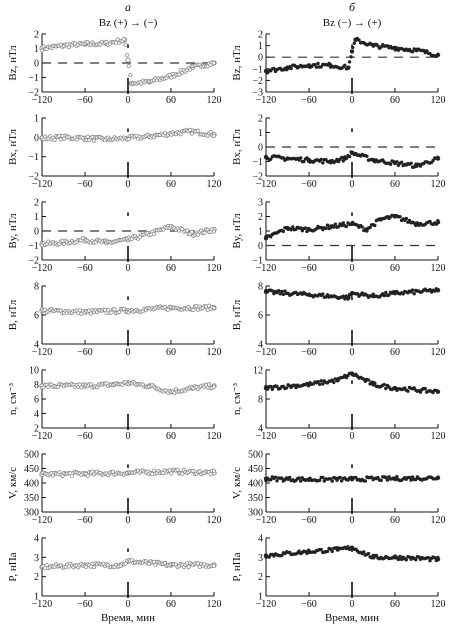 This screenshot has width=450, height=630. What do you see at coordinates (128, 60) in the screenshot?
I see `data-point` at bounding box center [128, 60].